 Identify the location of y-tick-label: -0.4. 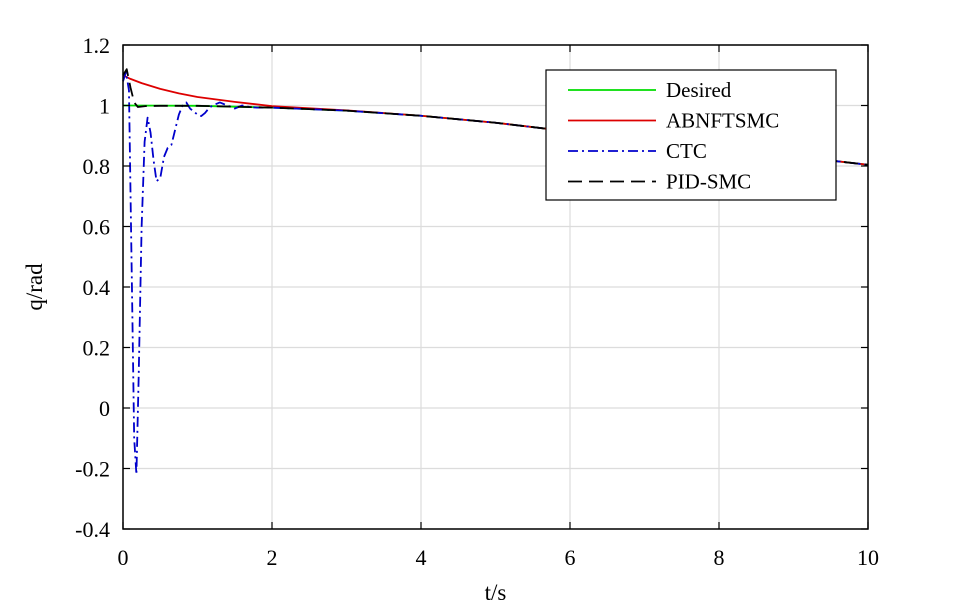
(92, 529).